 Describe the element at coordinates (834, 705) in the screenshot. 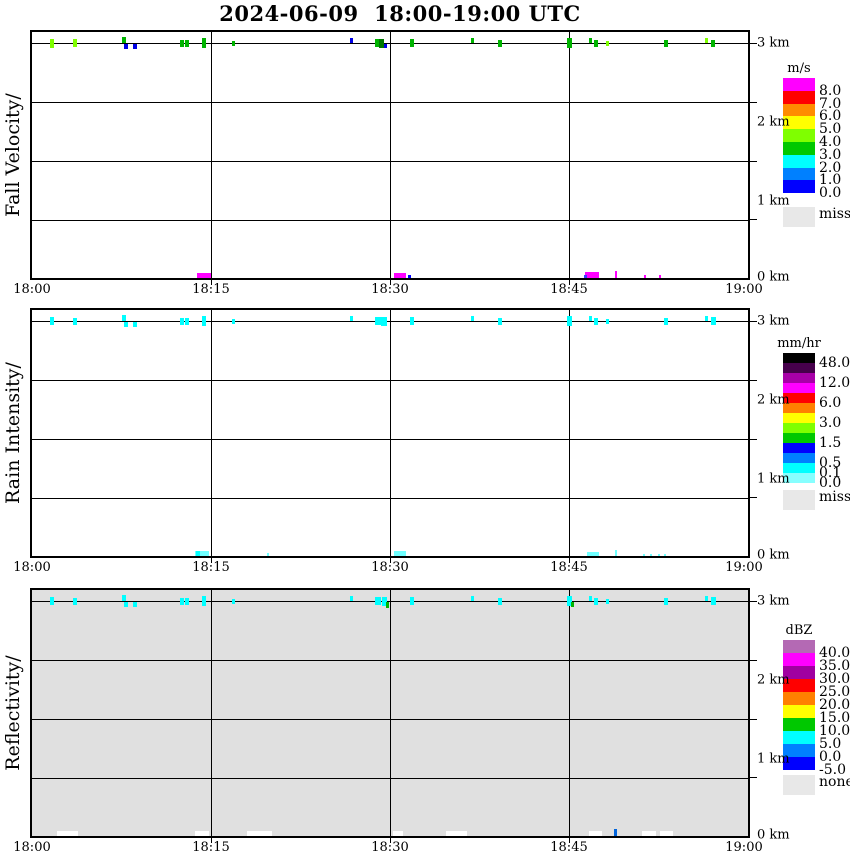

I see `legend-value-label: 20.0` at that location.